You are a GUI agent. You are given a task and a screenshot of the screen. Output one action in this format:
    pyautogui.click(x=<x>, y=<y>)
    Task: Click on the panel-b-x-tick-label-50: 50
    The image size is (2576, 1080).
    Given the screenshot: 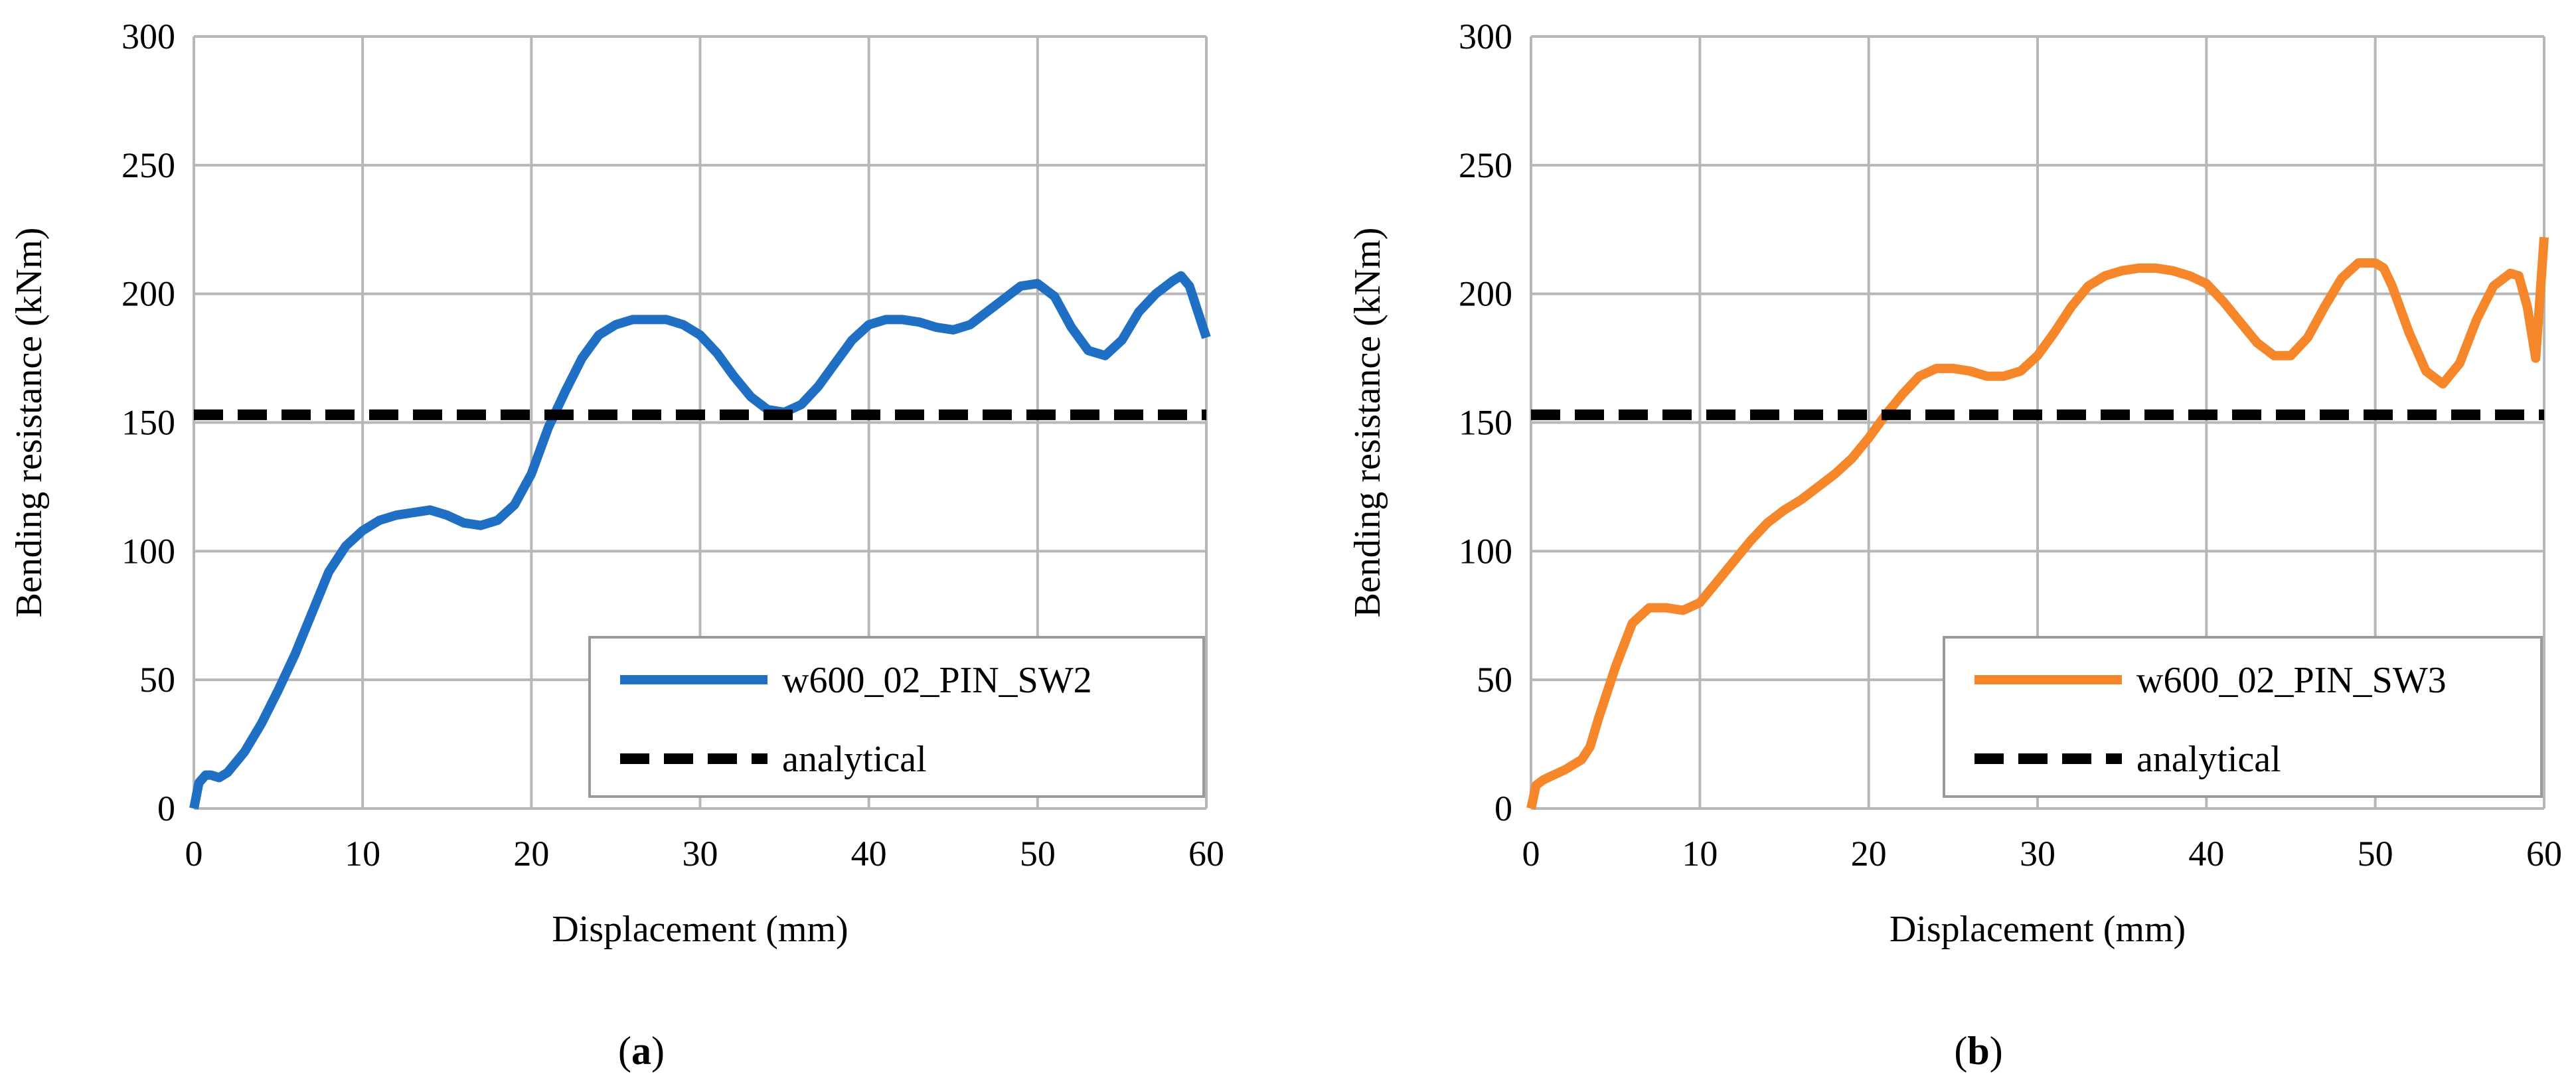 What is the action you would take?
    pyautogui.click(x=2375, y=854)
    